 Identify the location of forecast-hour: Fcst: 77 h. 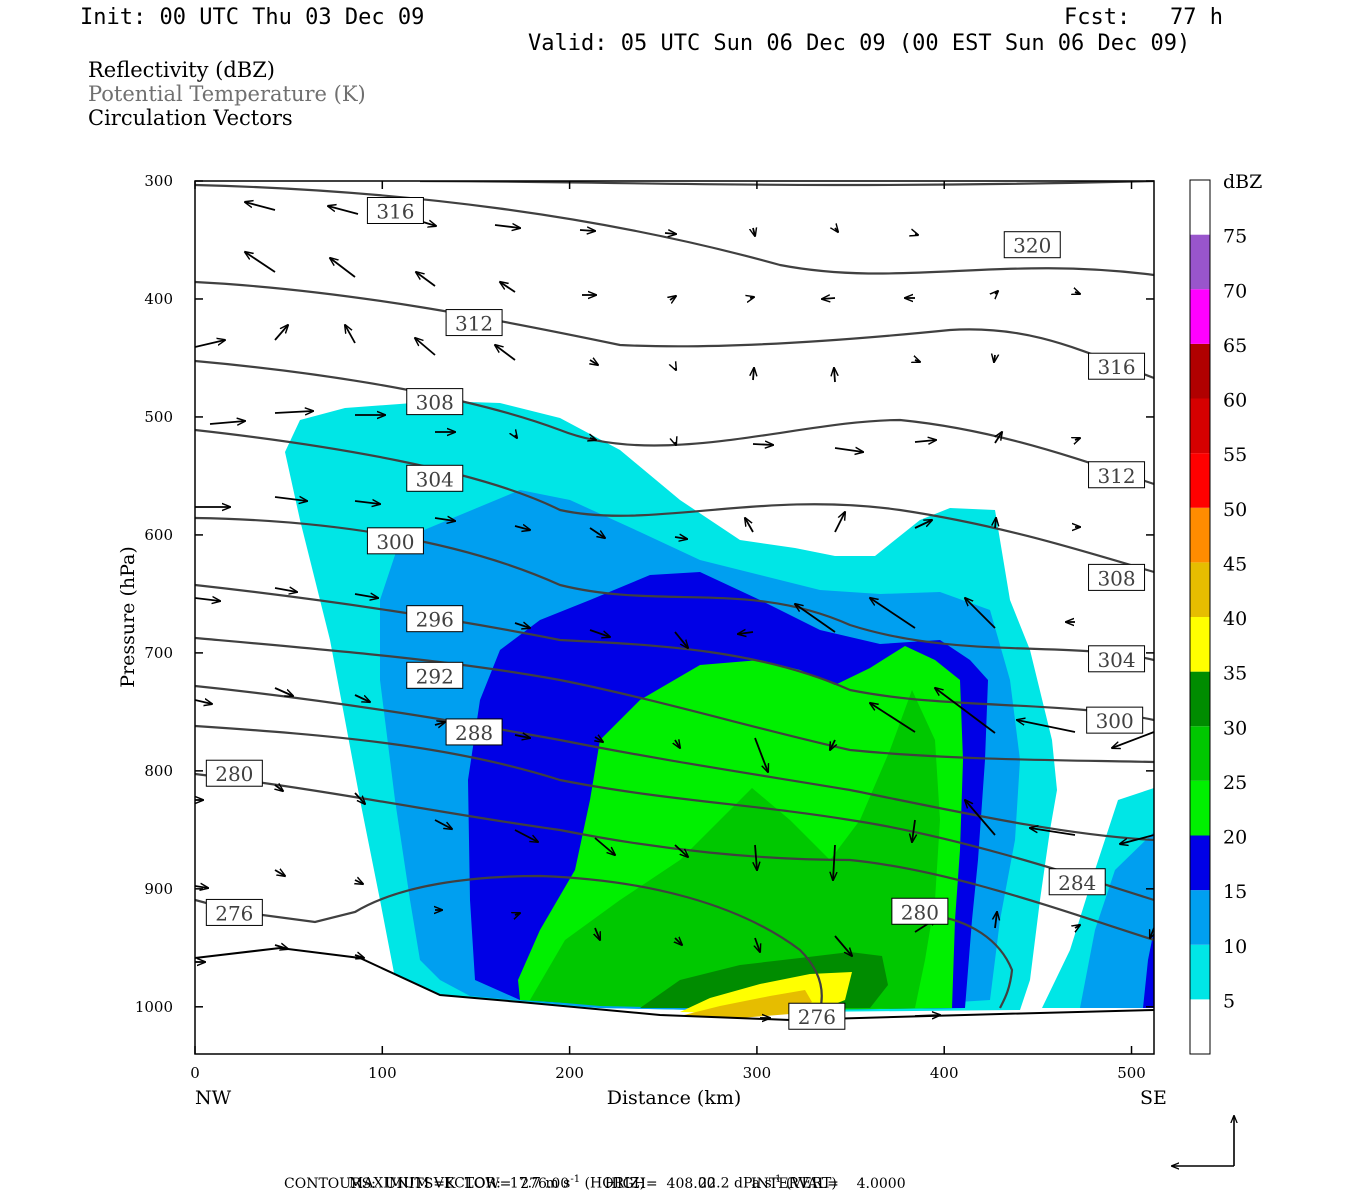
(1143, 17).